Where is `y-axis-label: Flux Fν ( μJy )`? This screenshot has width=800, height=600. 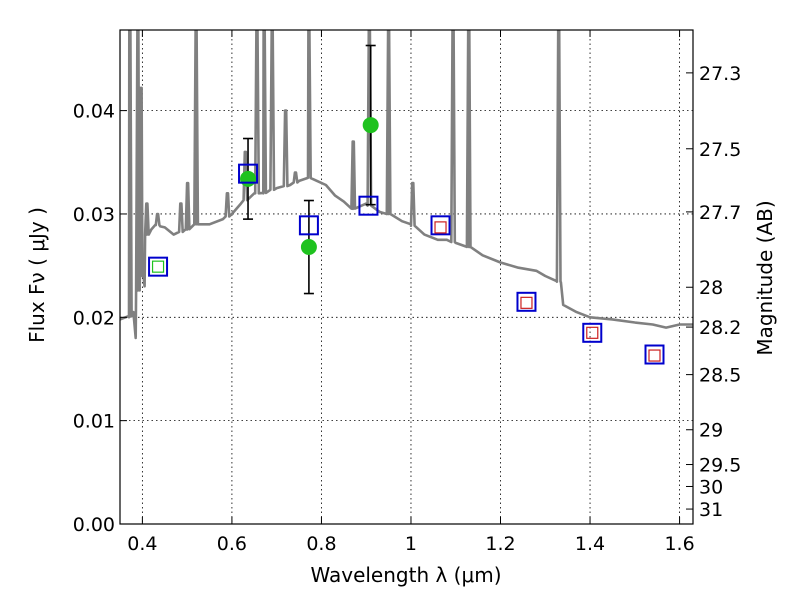
y-axis-label: Flux Fν ( μJy ) is located at coordinates (37, 275).